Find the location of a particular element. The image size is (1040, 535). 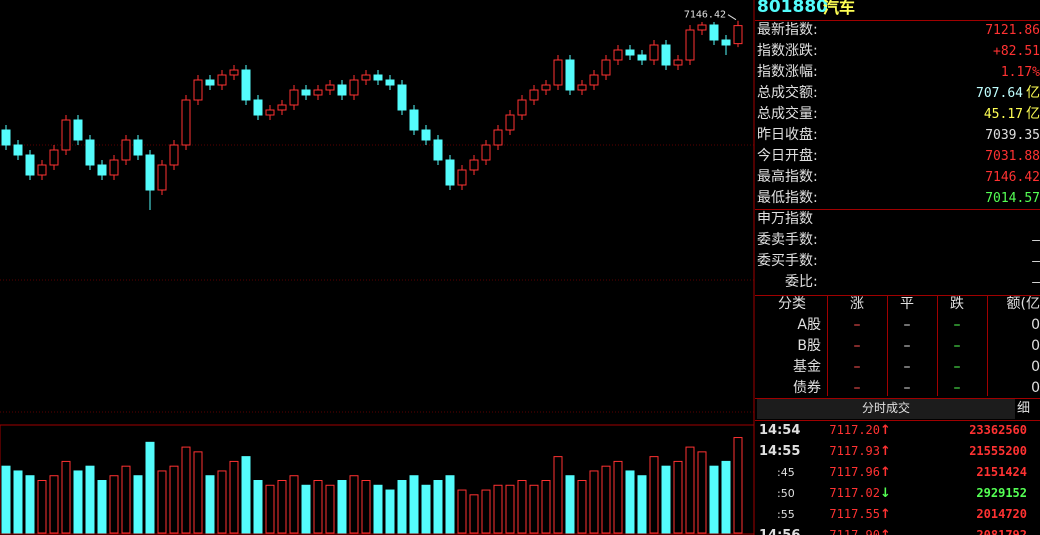

quote-unit: 亿 is located at coordinates (1033, 114).